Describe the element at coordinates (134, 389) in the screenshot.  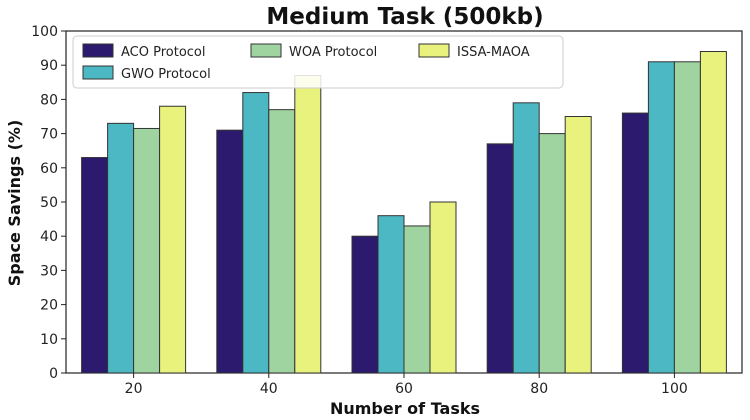
I see `x-tick-label: 20` at that location.